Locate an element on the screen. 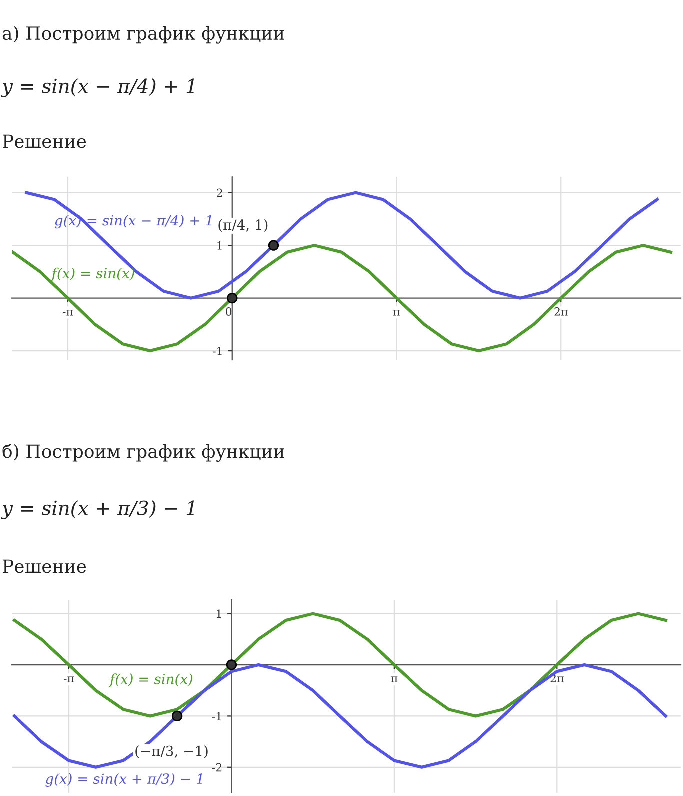 This screenshot has height=796, width=683. annotation: (−π/3, −1) is located at coordinates (172, 752).